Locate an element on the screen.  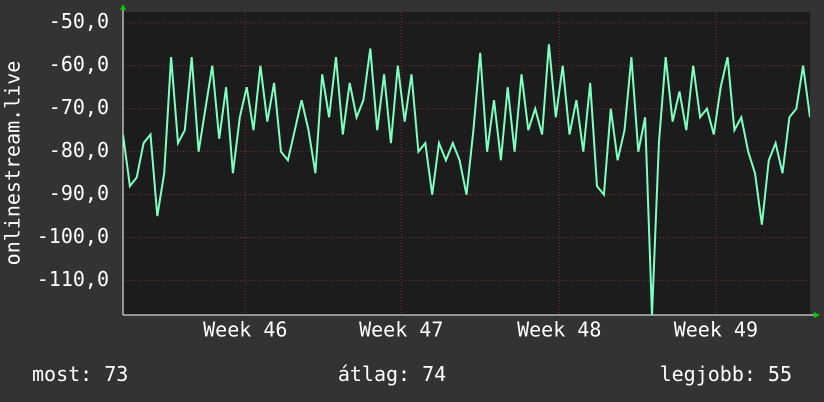
stat-label: legjobb: is located at coordinates (708, 374).